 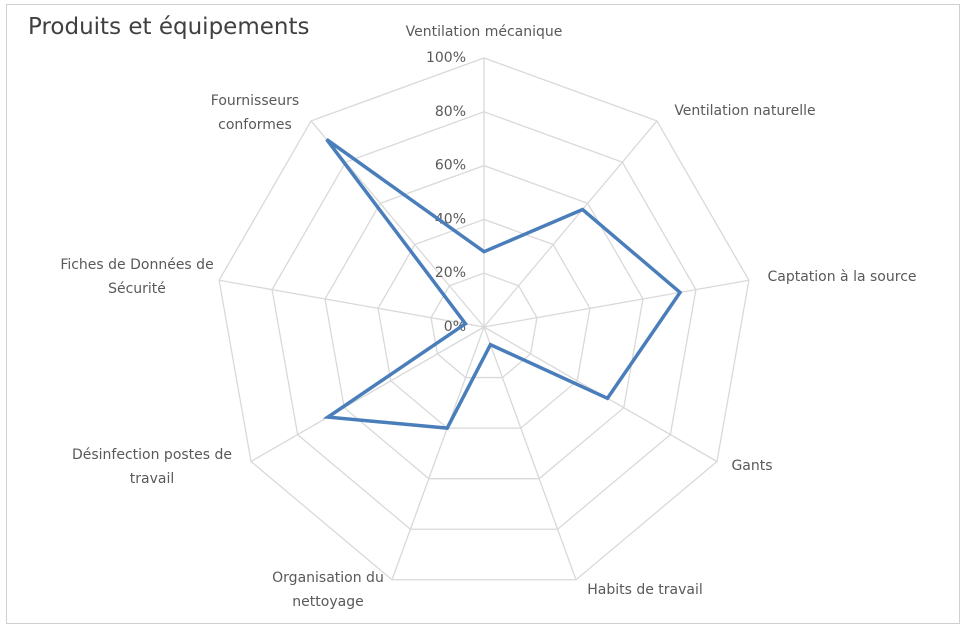 I want to click on tick-label: 60%, so click(x=450, y=166).